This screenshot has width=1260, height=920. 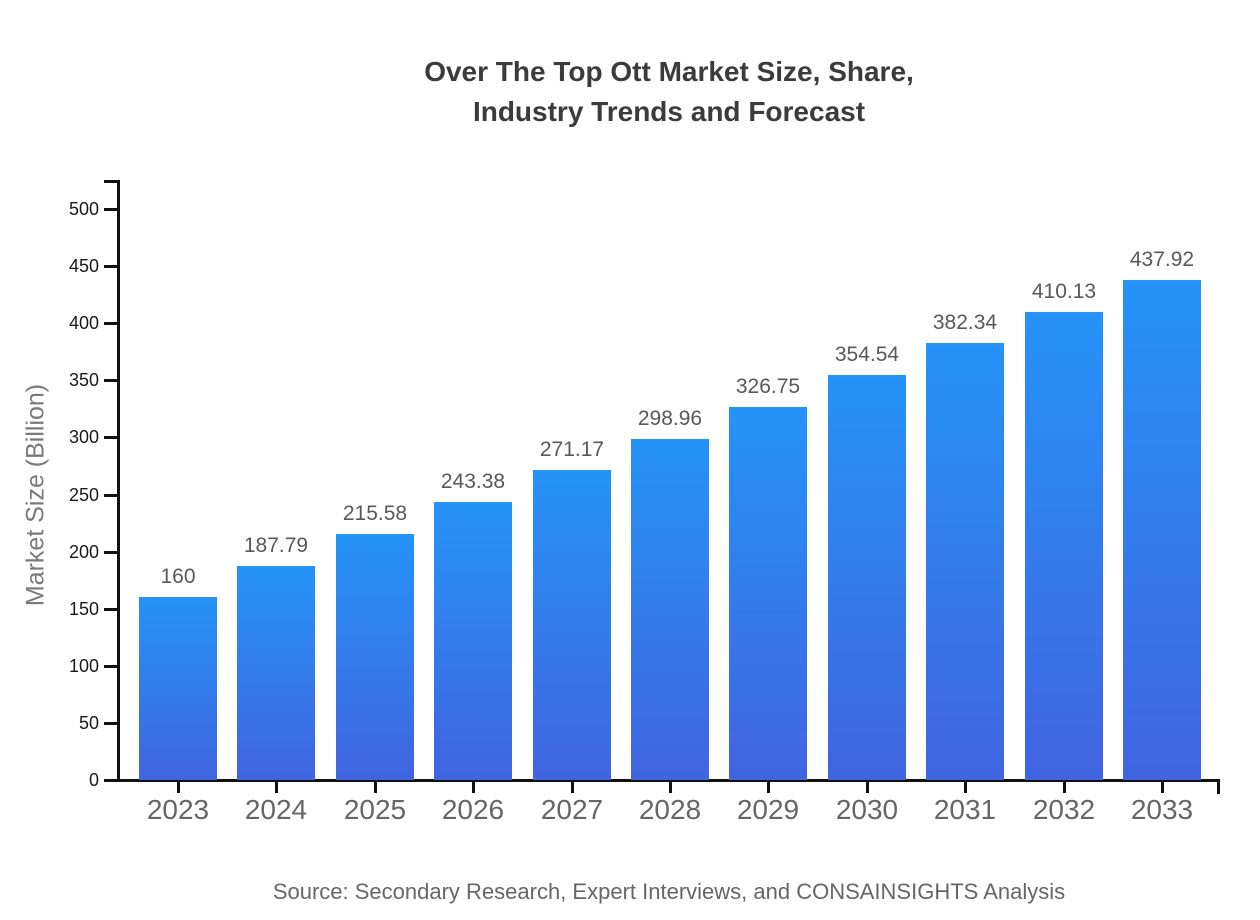 I want to click on y-tick-label: 150, so click(x=83, y=608).